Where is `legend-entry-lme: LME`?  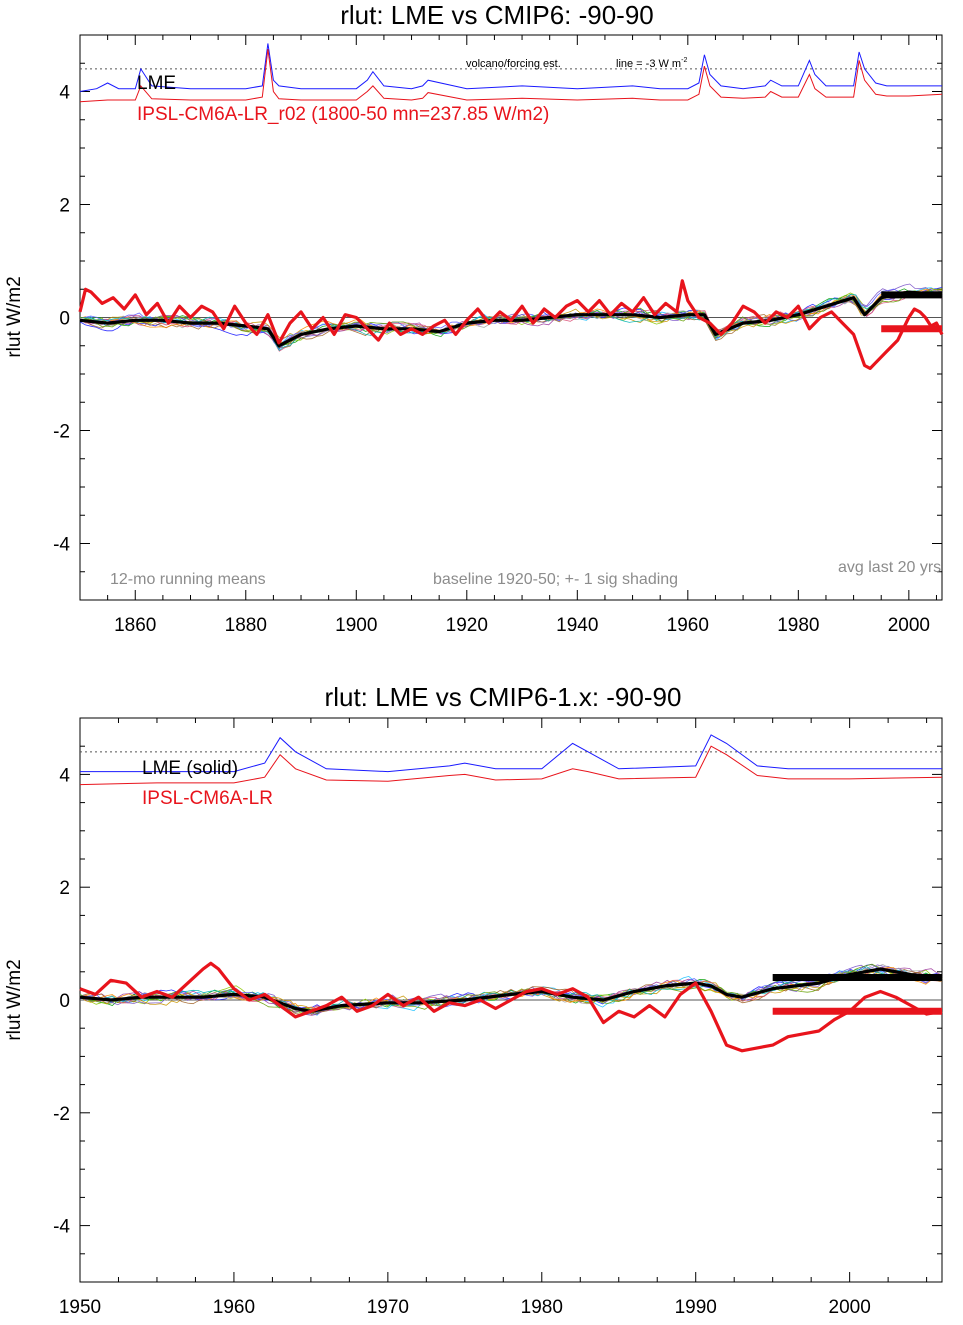
legend-entry-lme: LME is located at coordinates (156, 83).